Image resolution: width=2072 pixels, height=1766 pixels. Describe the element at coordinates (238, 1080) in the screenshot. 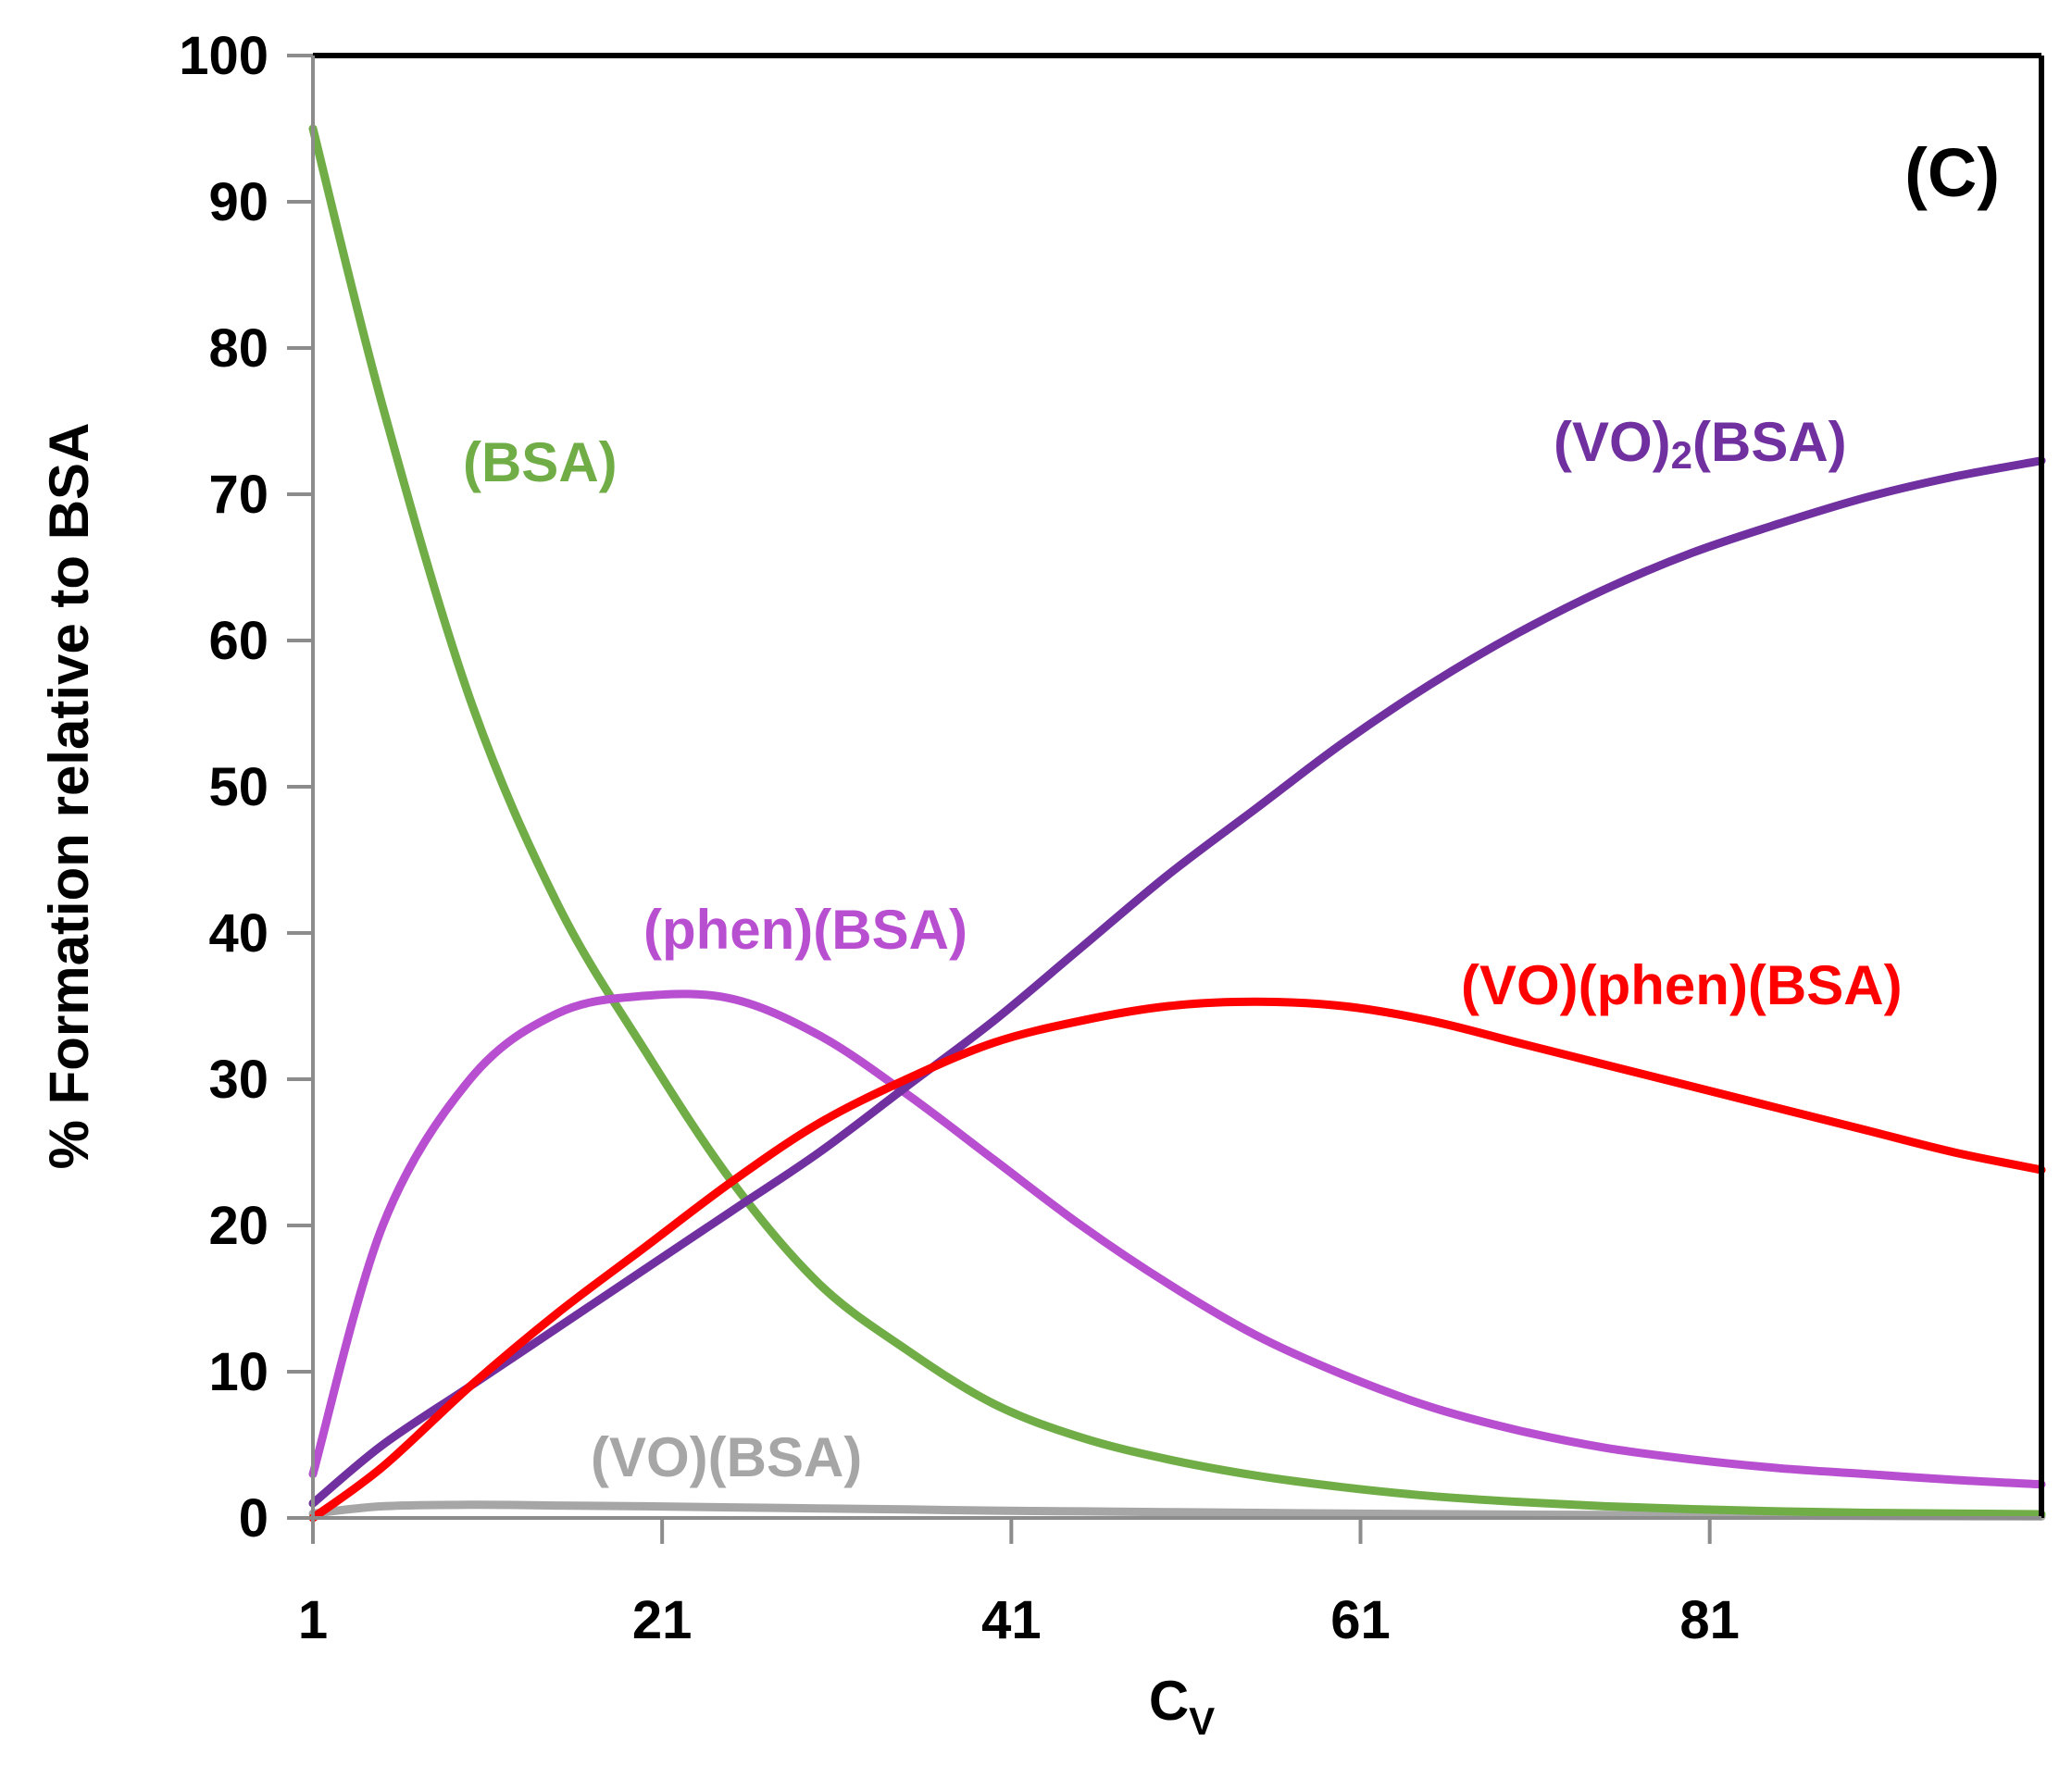

I see `y-tick-label: 30` at that location.